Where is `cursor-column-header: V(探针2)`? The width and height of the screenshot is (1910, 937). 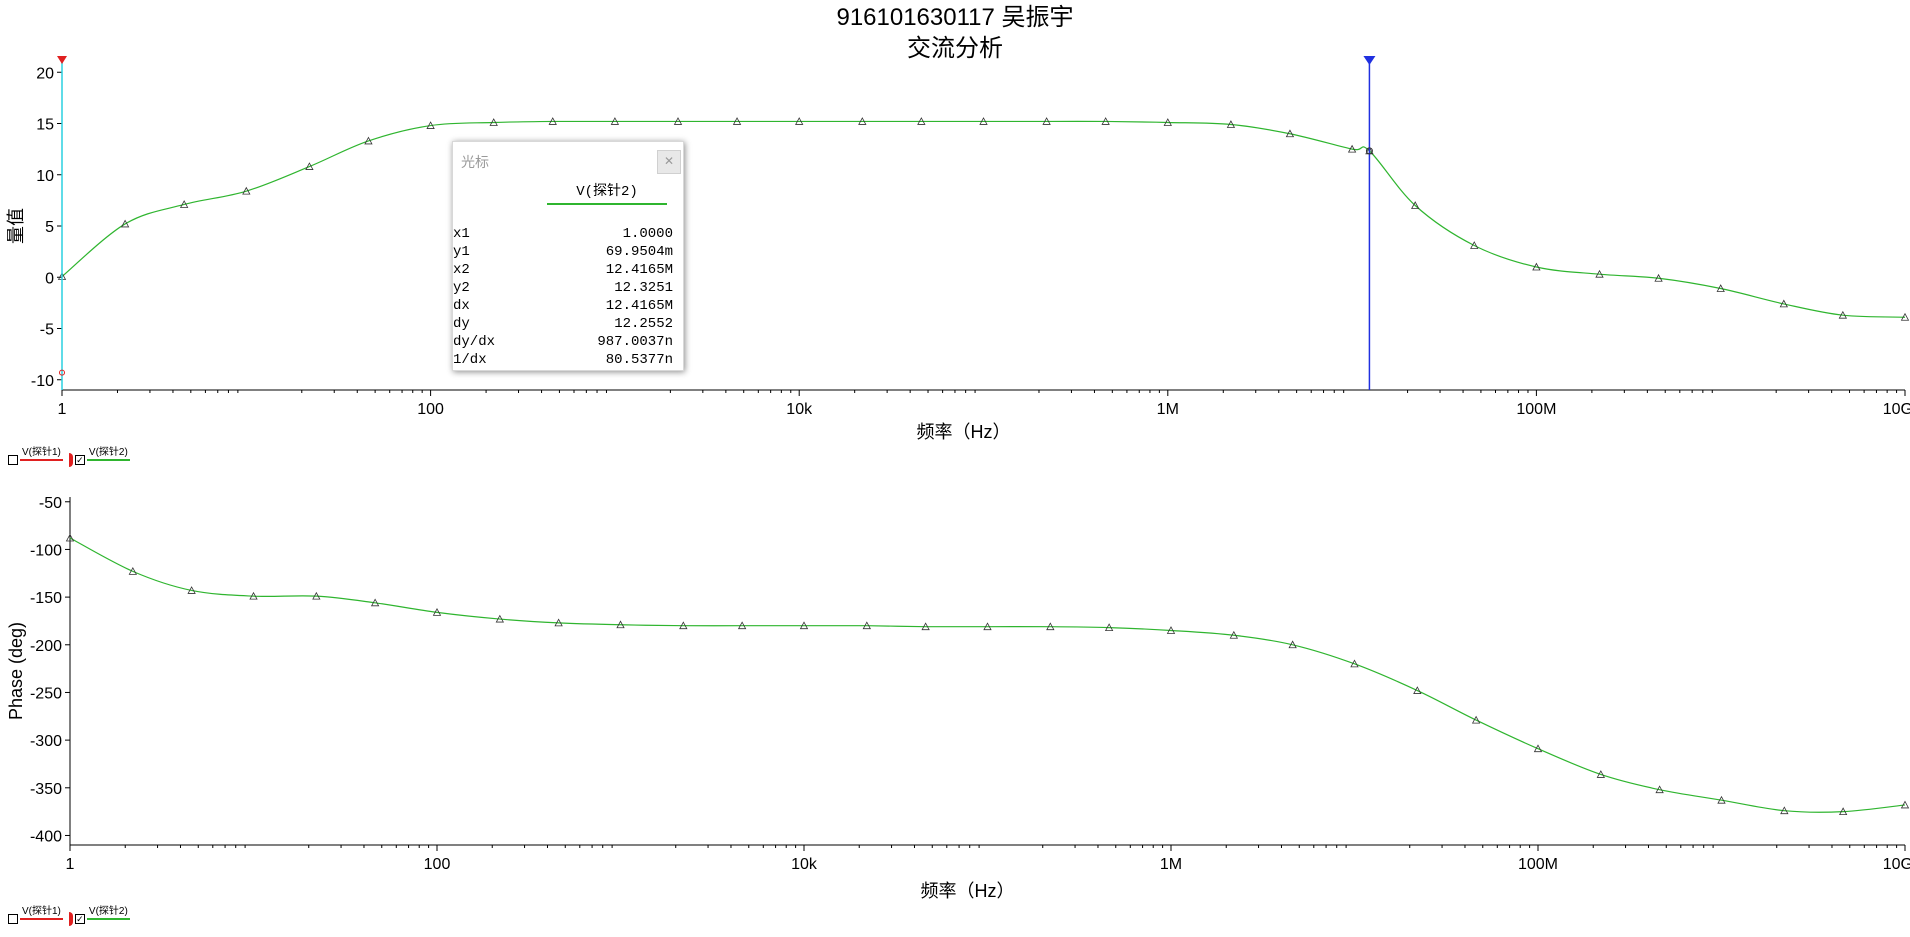 cursor-column-header: V(探针2) is located at coordinates (607, 192).